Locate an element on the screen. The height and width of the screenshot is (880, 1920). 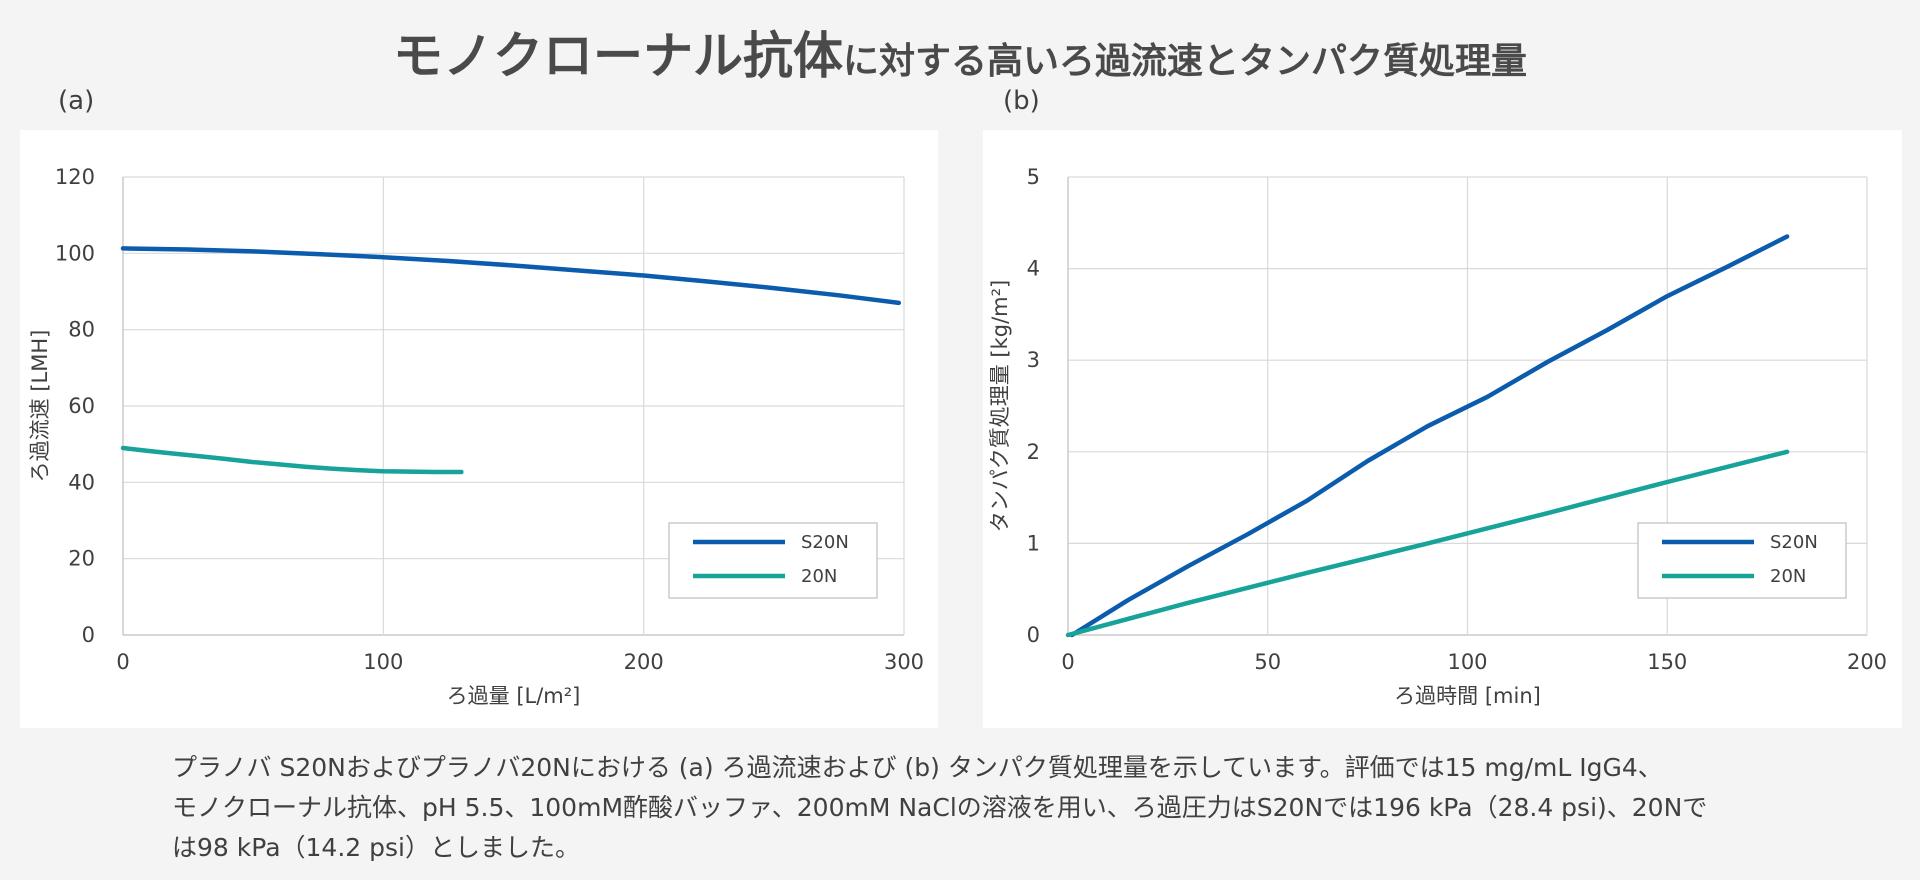
chart-a-legend-label-s20n: S20N is located at coordinates (825, 542).